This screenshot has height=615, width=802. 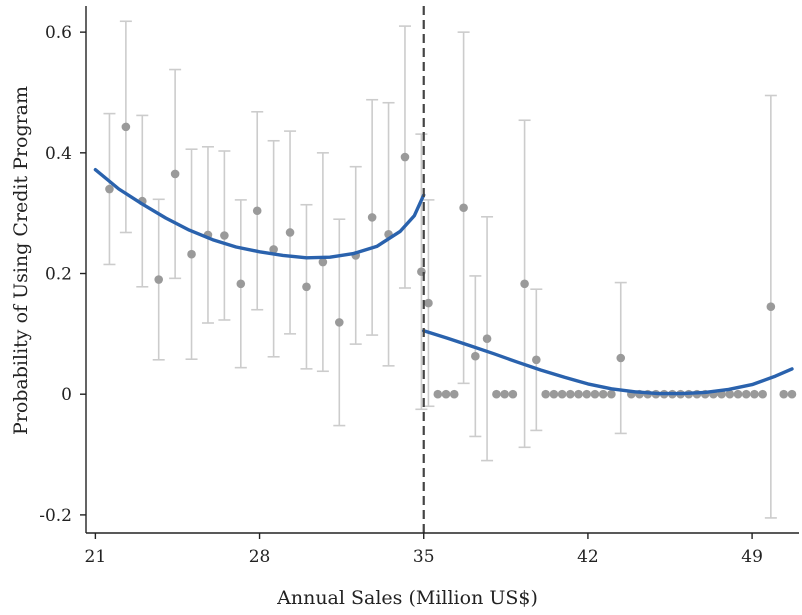 I want to click on x-ticks: 21 28 35 42 49, so click(x=424, y=550).